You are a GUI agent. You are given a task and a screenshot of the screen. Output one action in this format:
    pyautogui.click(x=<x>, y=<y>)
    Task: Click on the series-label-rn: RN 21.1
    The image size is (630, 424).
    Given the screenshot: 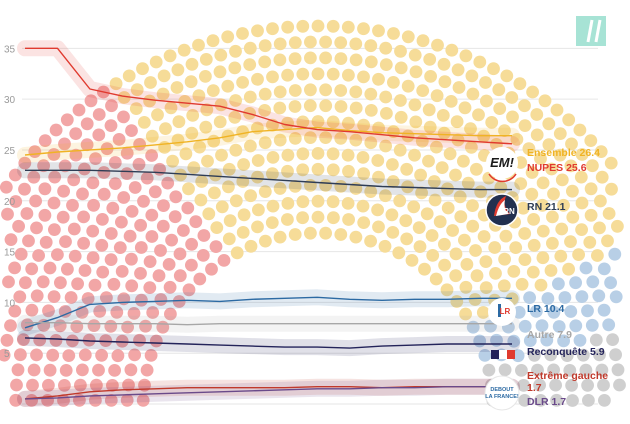 What is the action you would take?
    pyautogui.click(x=546, y=207)
    